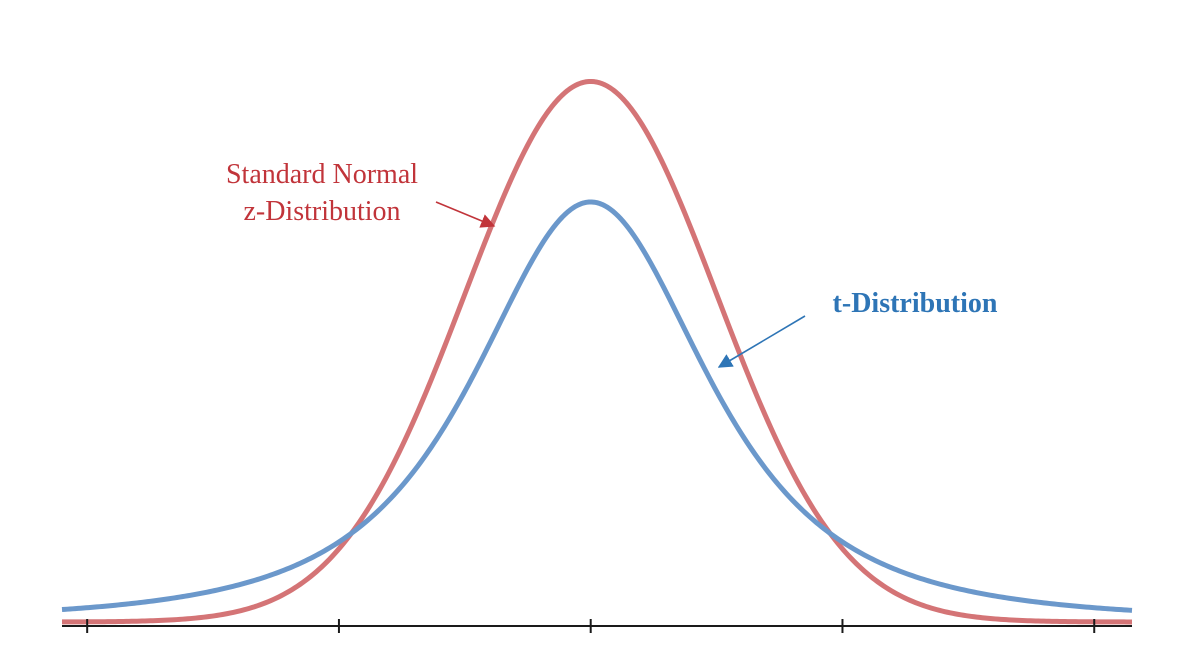  What do you see at coordinates (465, 214) in the screenshot?
I see `normal-label-arrow` at bounding box center [465, 214].